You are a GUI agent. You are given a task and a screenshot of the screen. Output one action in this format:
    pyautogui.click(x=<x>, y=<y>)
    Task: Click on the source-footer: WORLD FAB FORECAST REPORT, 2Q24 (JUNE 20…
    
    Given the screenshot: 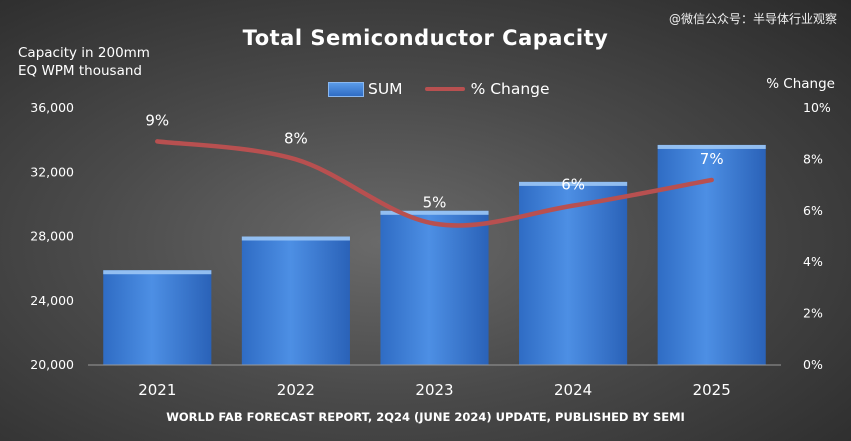 What is the action you would take?
    pyautogui.click(x=425, y=417)
    